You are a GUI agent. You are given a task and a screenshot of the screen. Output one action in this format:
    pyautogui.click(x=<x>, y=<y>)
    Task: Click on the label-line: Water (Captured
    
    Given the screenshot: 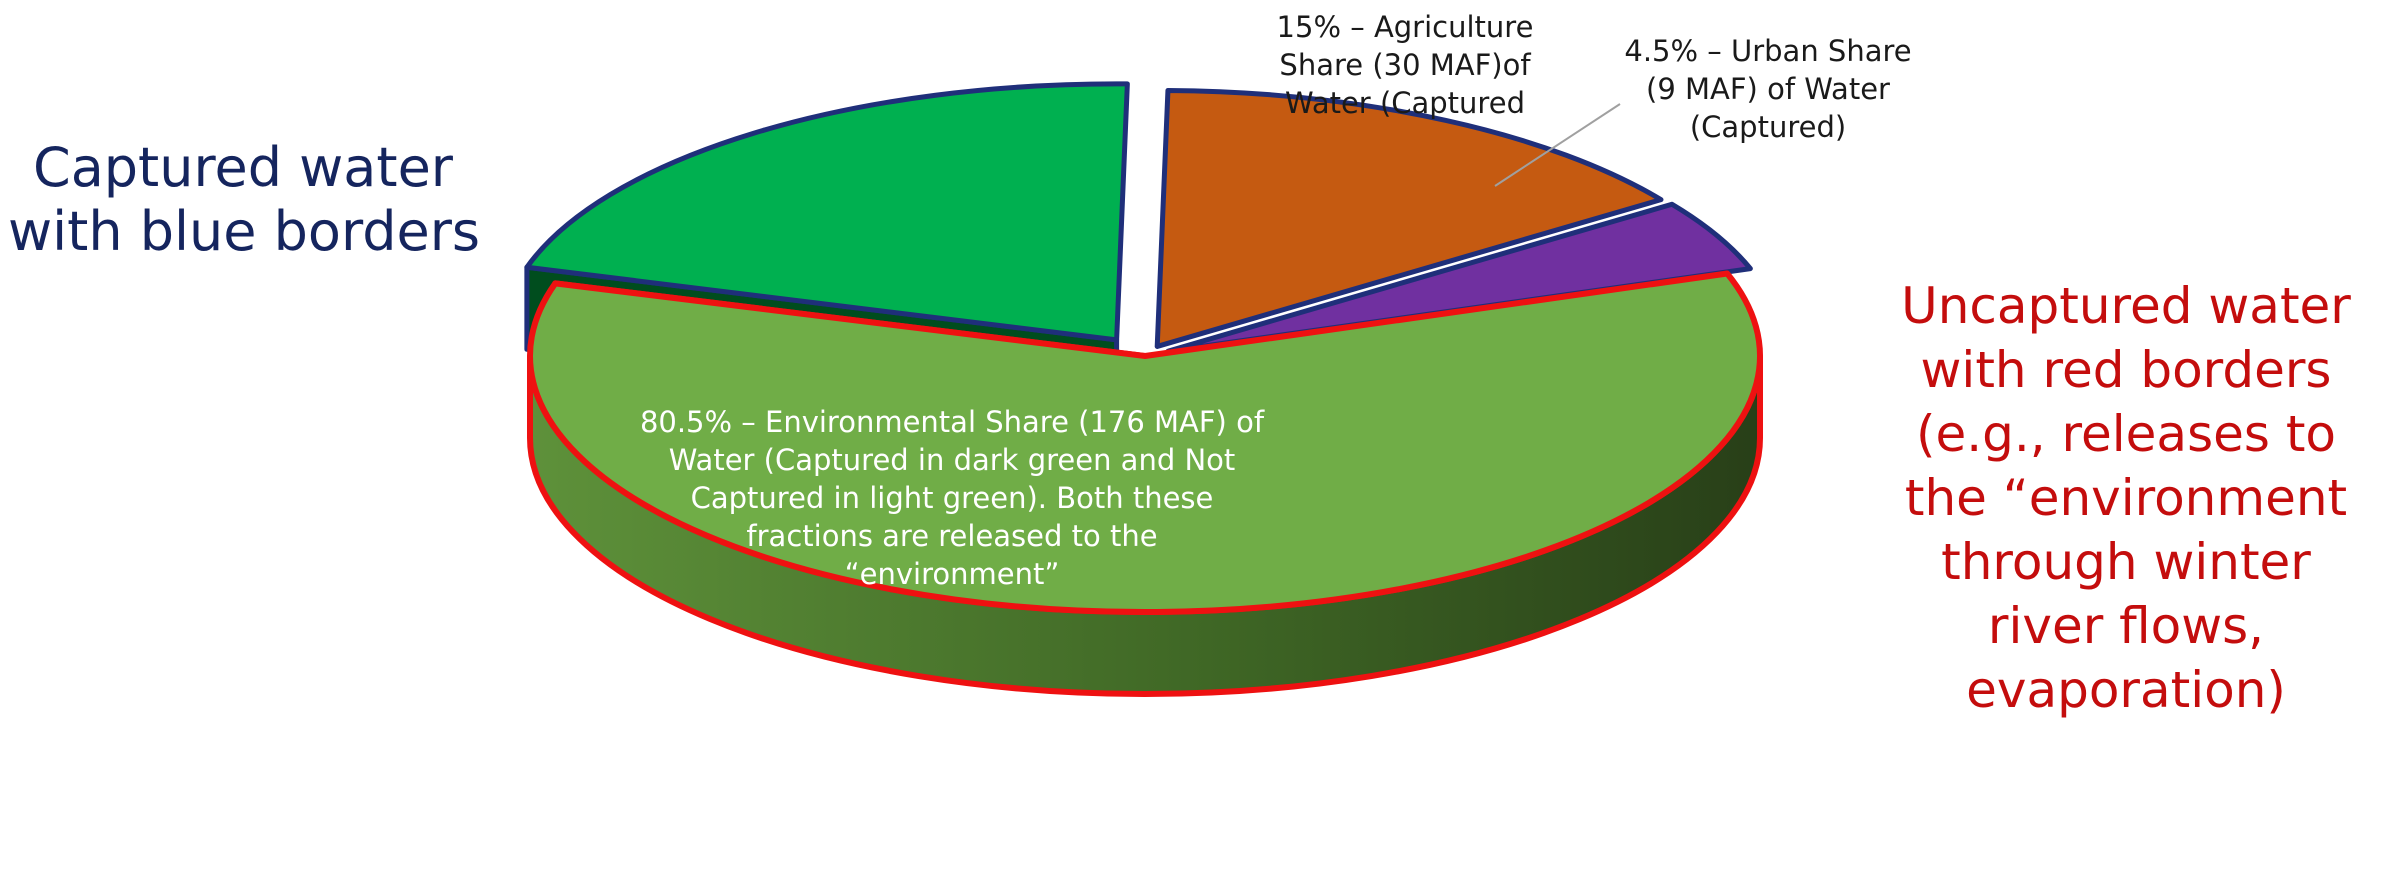 What is the action you would take?
    pyautogui.click(x=1405, y=103)
    